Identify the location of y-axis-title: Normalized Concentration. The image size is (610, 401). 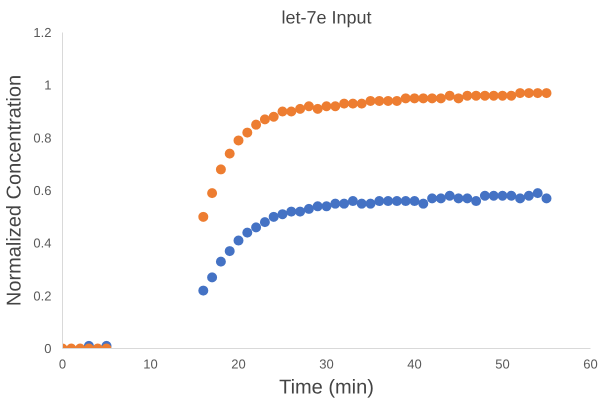
(14, 190).